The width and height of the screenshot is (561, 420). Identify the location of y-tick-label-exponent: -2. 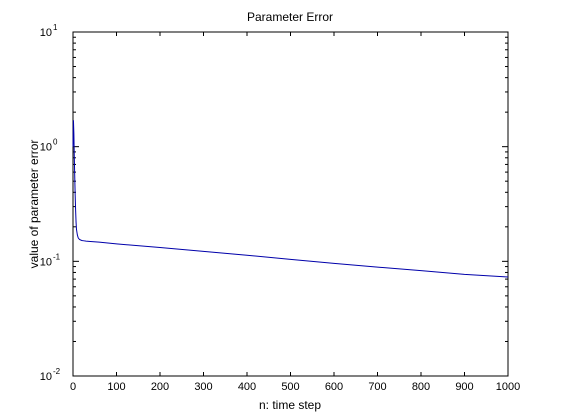
(57, 371).